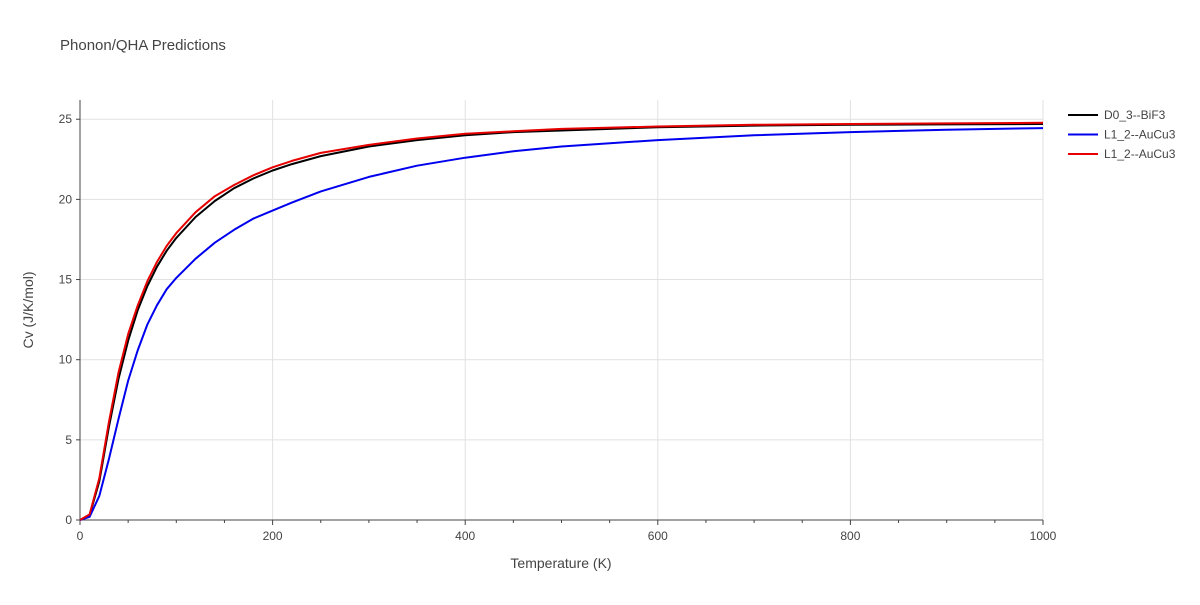  What do you see at coordinates (1135, 115) in the screenshot?
I see `legend-label: D0_3--BiF3` at bounding box center [1135, 115].